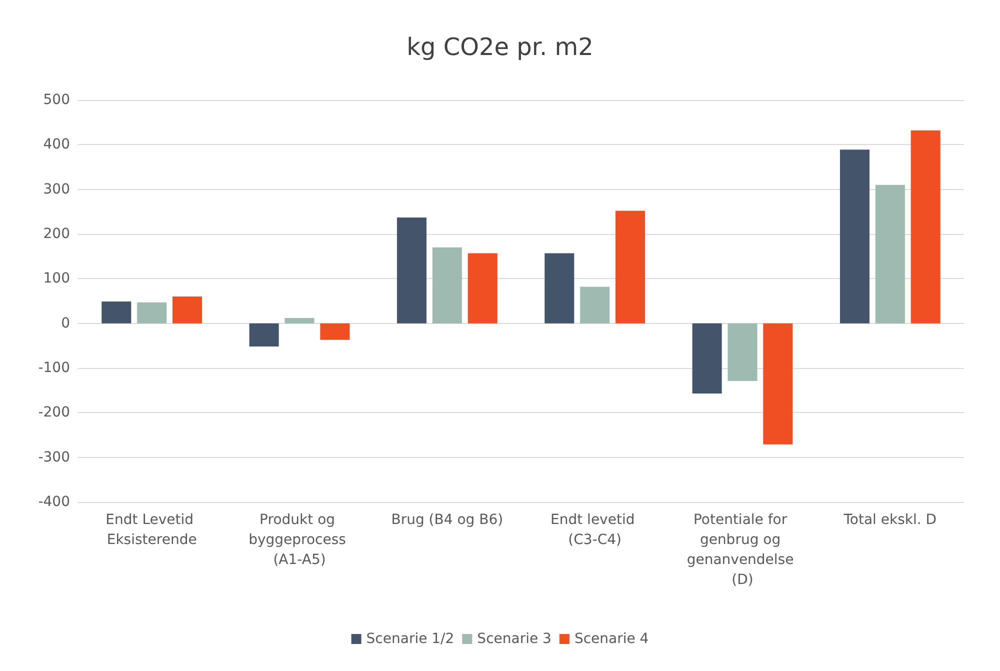 This screenshot has height=671, width=1000. Describe the element at coordinates (595, 530) in the screenshot. I see `x-tick-label: Endt levetid (C3-C4)` at that location.